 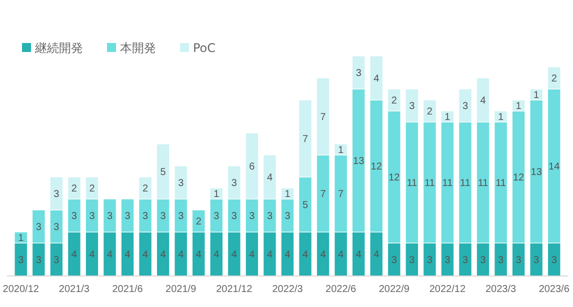 What do you see at coordinates (204, 48) in the screenshot?
I see `legend-label: PoC` at bounding box center [204, 48].